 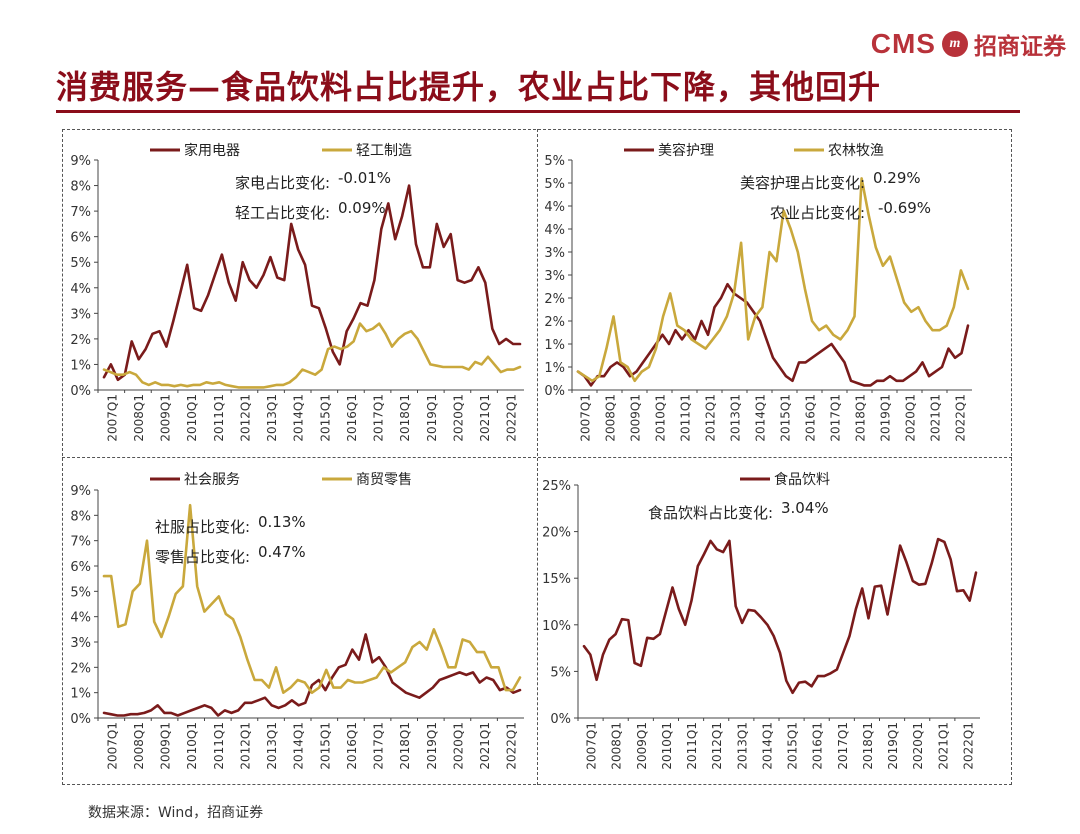 What do you see at coordinates (686, 150) in the screenshot?
I see `legend-label: 美容护理` at bounding box center [686, 150].